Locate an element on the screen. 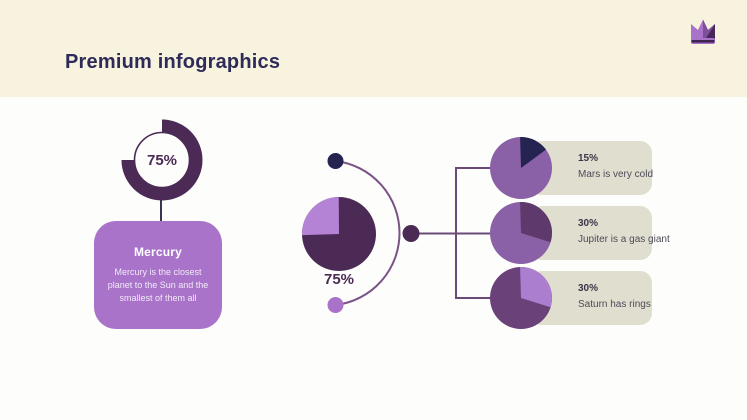 This screenshot has width=747, height=420. mars-percent: 15% is located at coordinates (588, 158).